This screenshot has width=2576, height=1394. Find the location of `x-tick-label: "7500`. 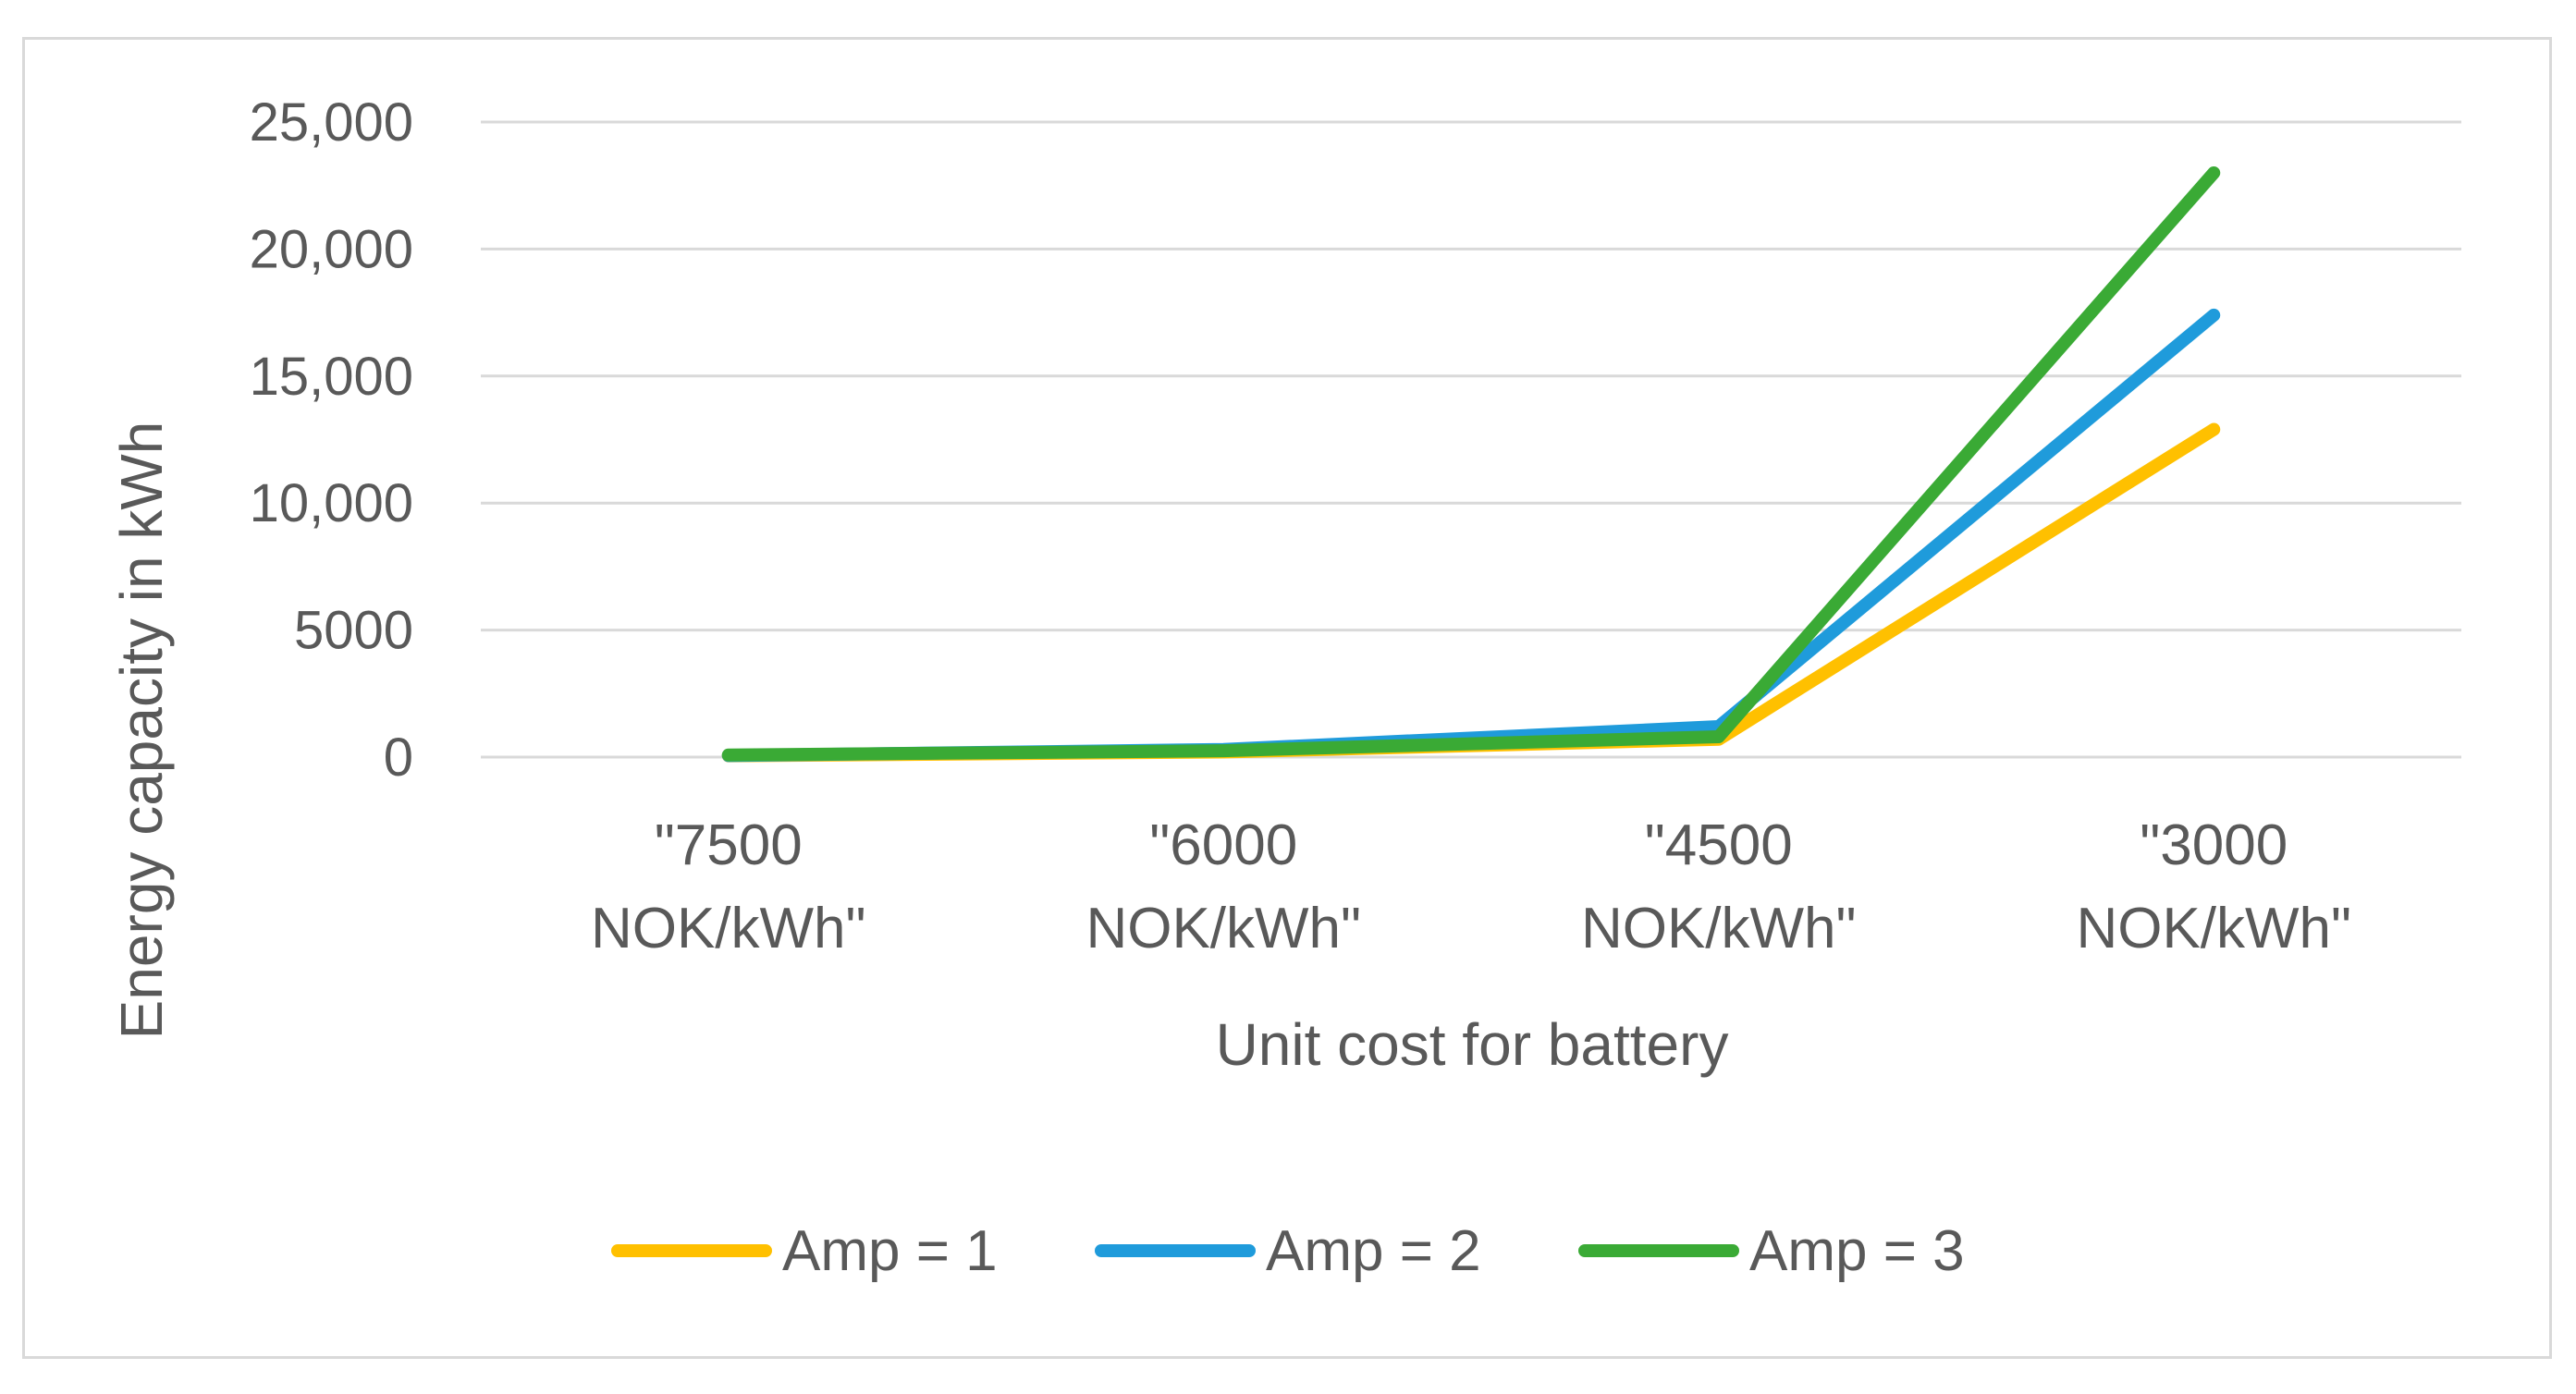

x-tick-label: "7500 is located at coordinates (729, 845).